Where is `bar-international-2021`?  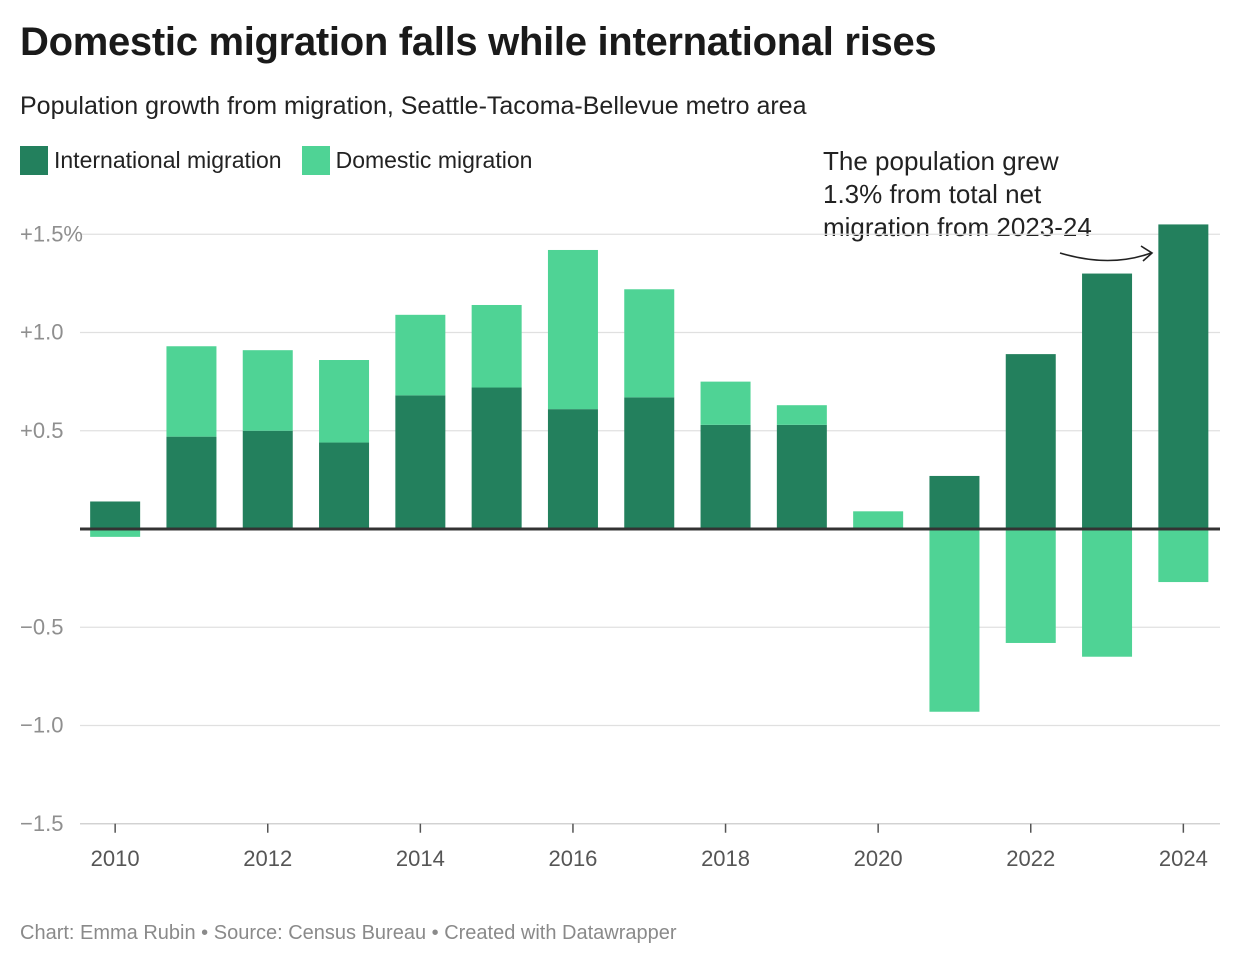 bar-international-2021 is located at coordinates (954, 502).